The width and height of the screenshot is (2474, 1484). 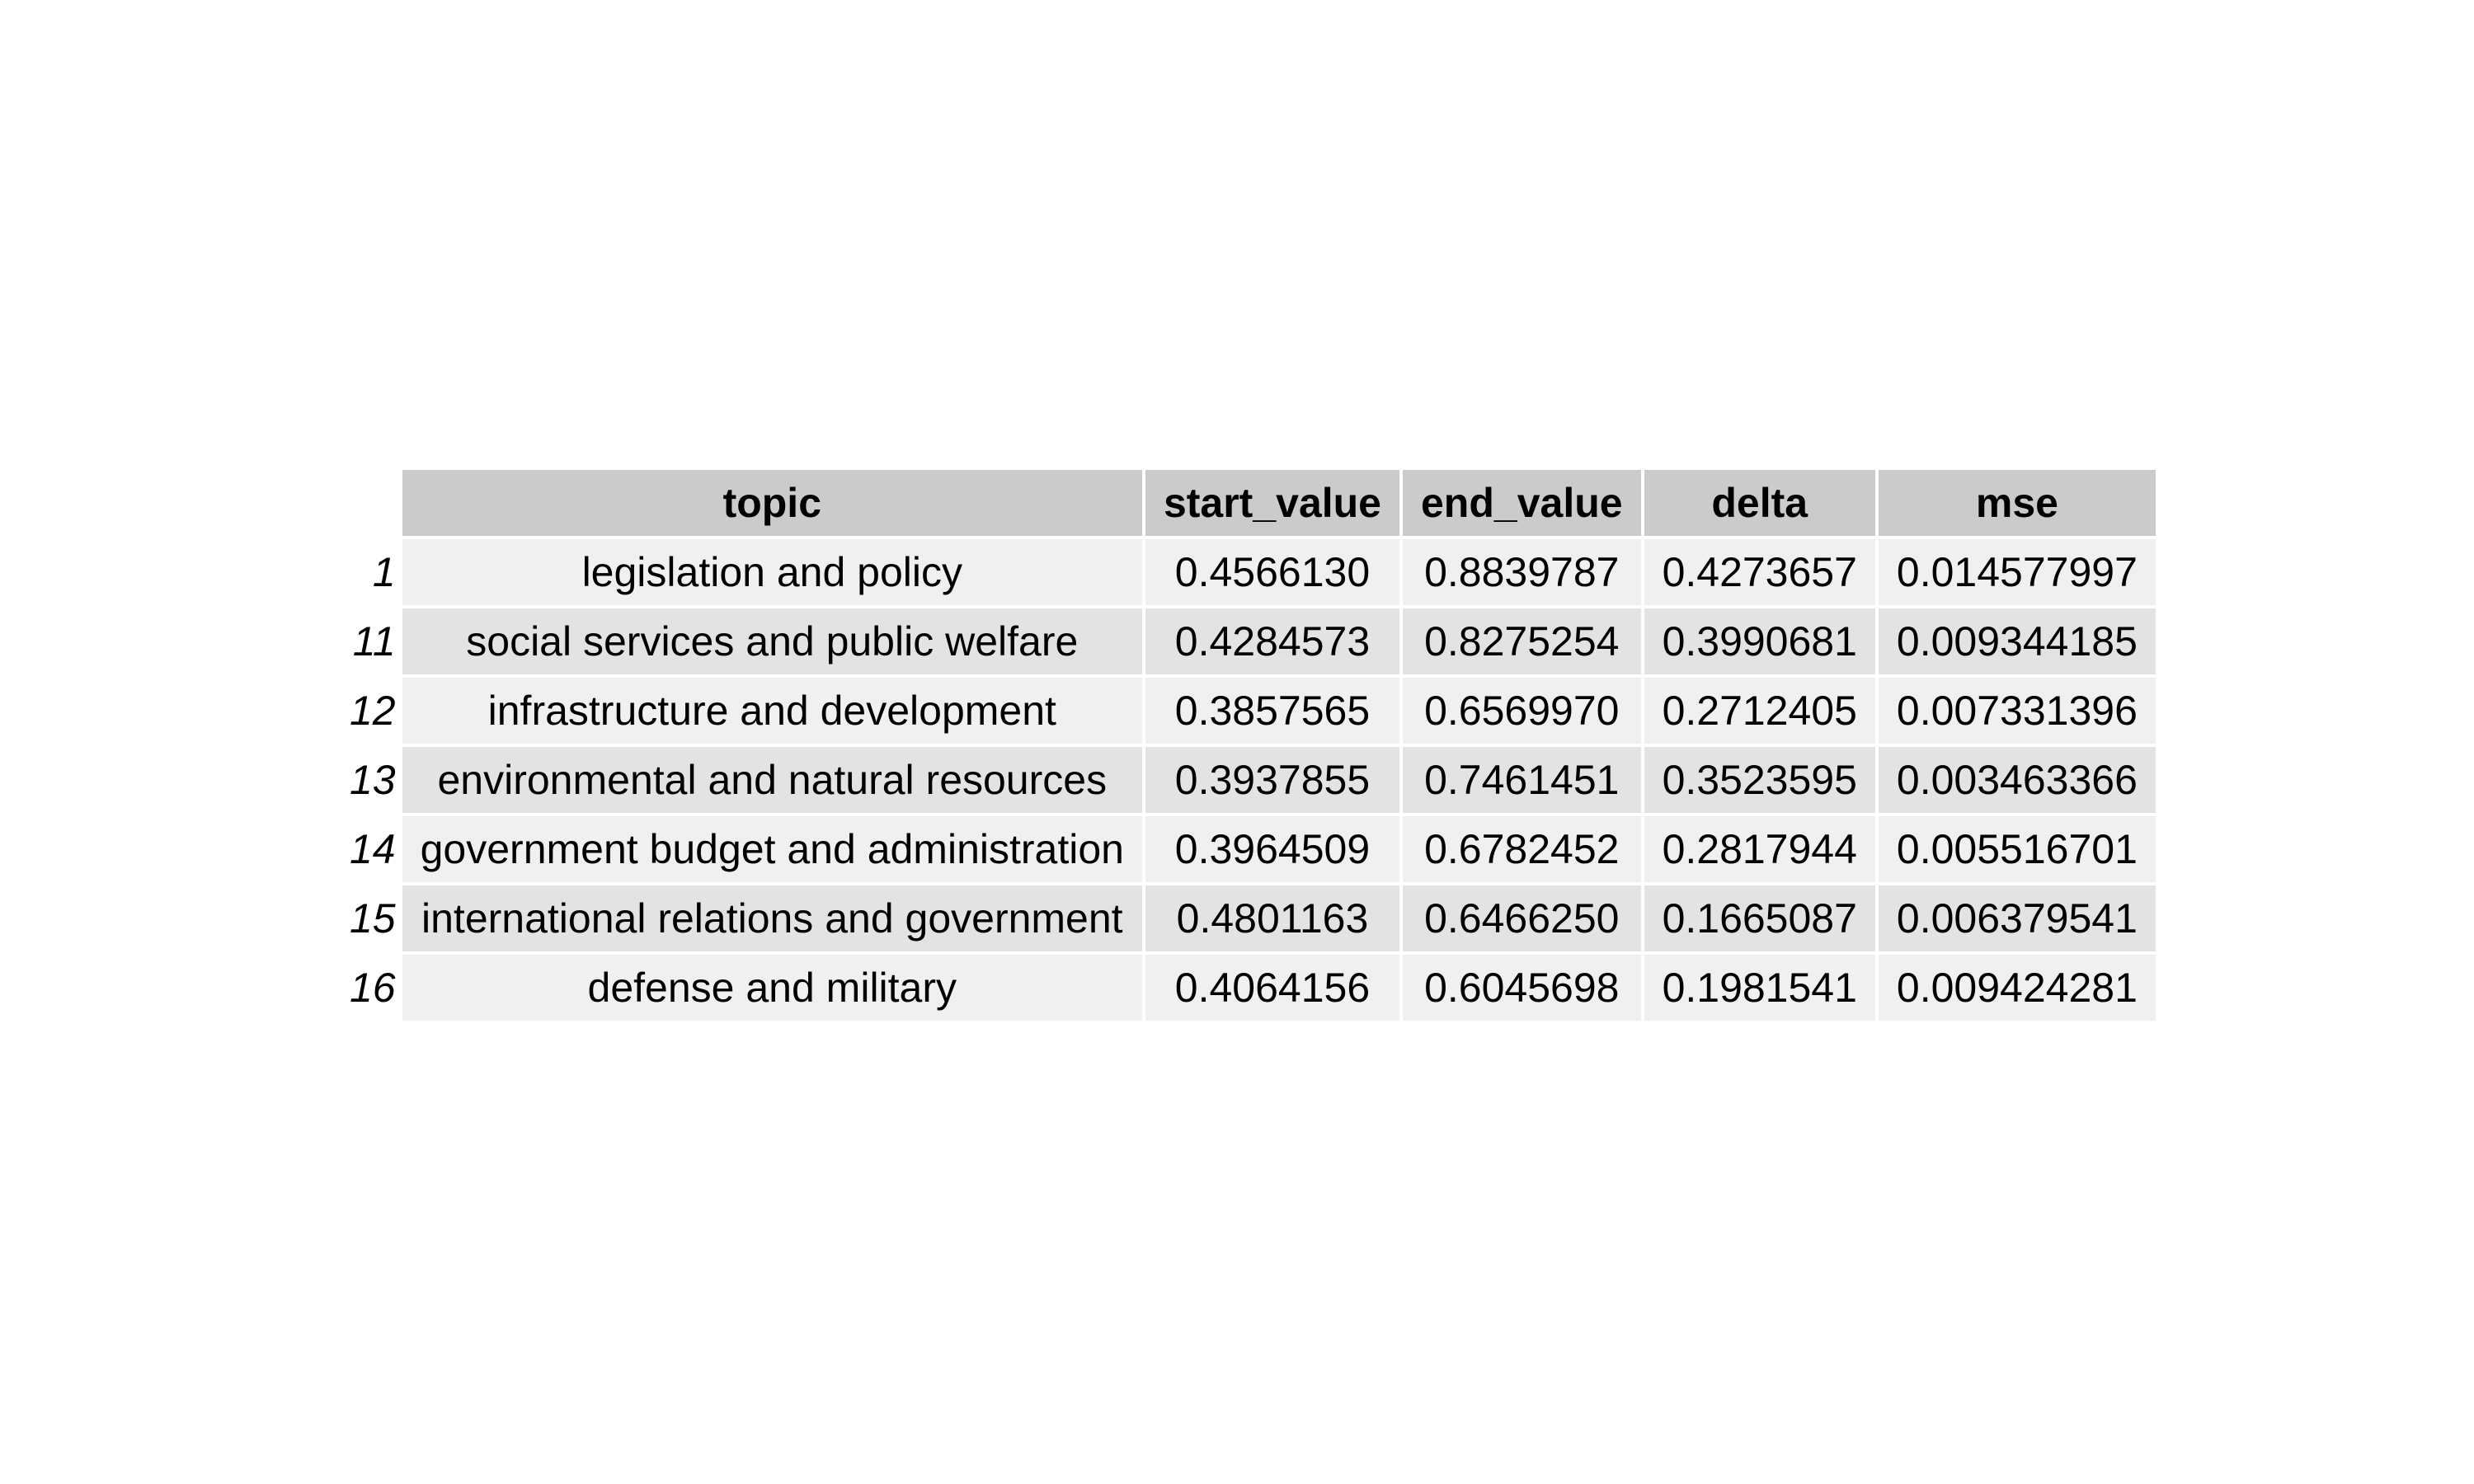 I want to click on cell-delta: 0.3990681, so click(x=1759, y=641).